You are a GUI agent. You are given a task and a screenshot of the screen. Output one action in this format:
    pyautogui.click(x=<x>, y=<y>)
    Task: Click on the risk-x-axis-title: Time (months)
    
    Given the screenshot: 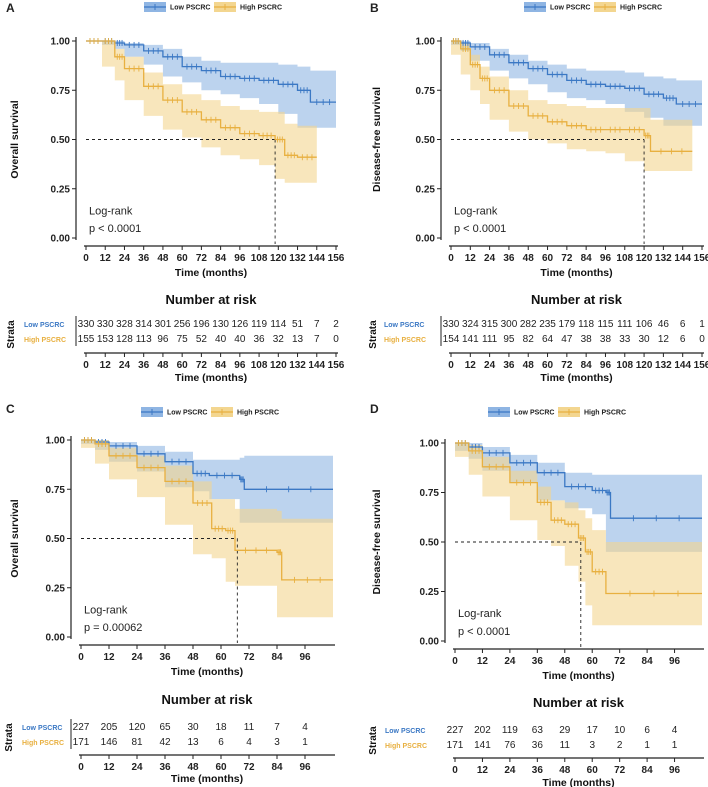 What is the action you would take?
    pyautogui.click(x=207, y=779)
    